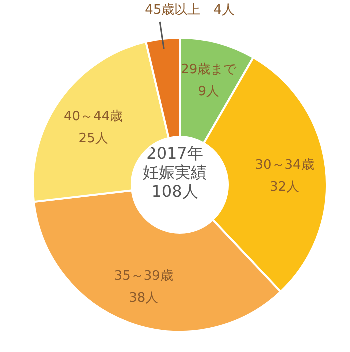 The height and width of the screenshot is (352, 350). What do you see at coordinates (173, 10) in the screenshot?
I see `slice-label: 45歳以上` at bounding box center [173, 10].